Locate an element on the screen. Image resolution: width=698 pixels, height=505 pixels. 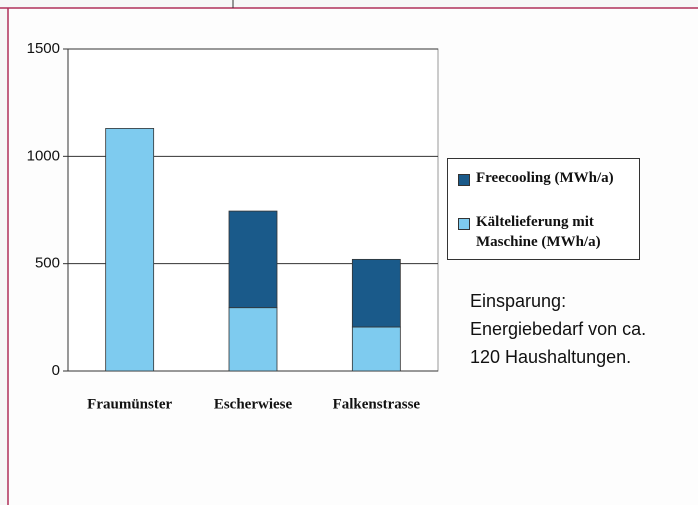
legend-label: Freecooling (MWh/a) is located at coordinates (545, 178).